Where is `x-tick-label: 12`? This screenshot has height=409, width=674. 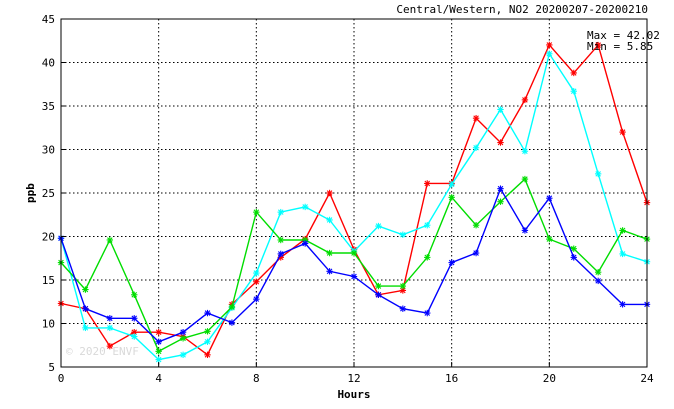
x-tick-label: 12 is located at coordinates (353, 378).